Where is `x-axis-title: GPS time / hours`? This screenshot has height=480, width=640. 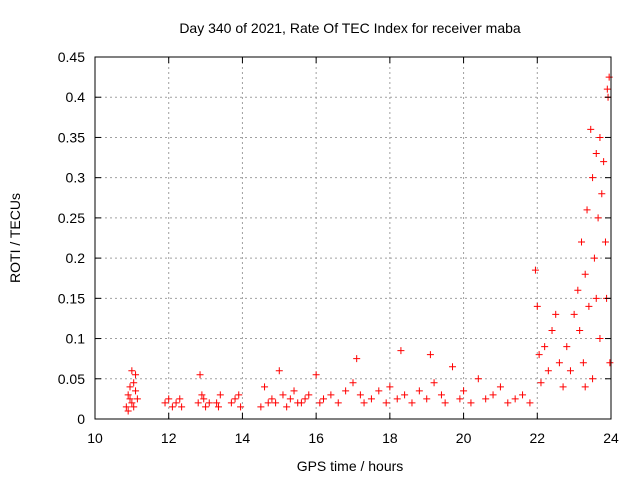 x-axis-title: GPS time / hours is located at coordinates (350, 466).